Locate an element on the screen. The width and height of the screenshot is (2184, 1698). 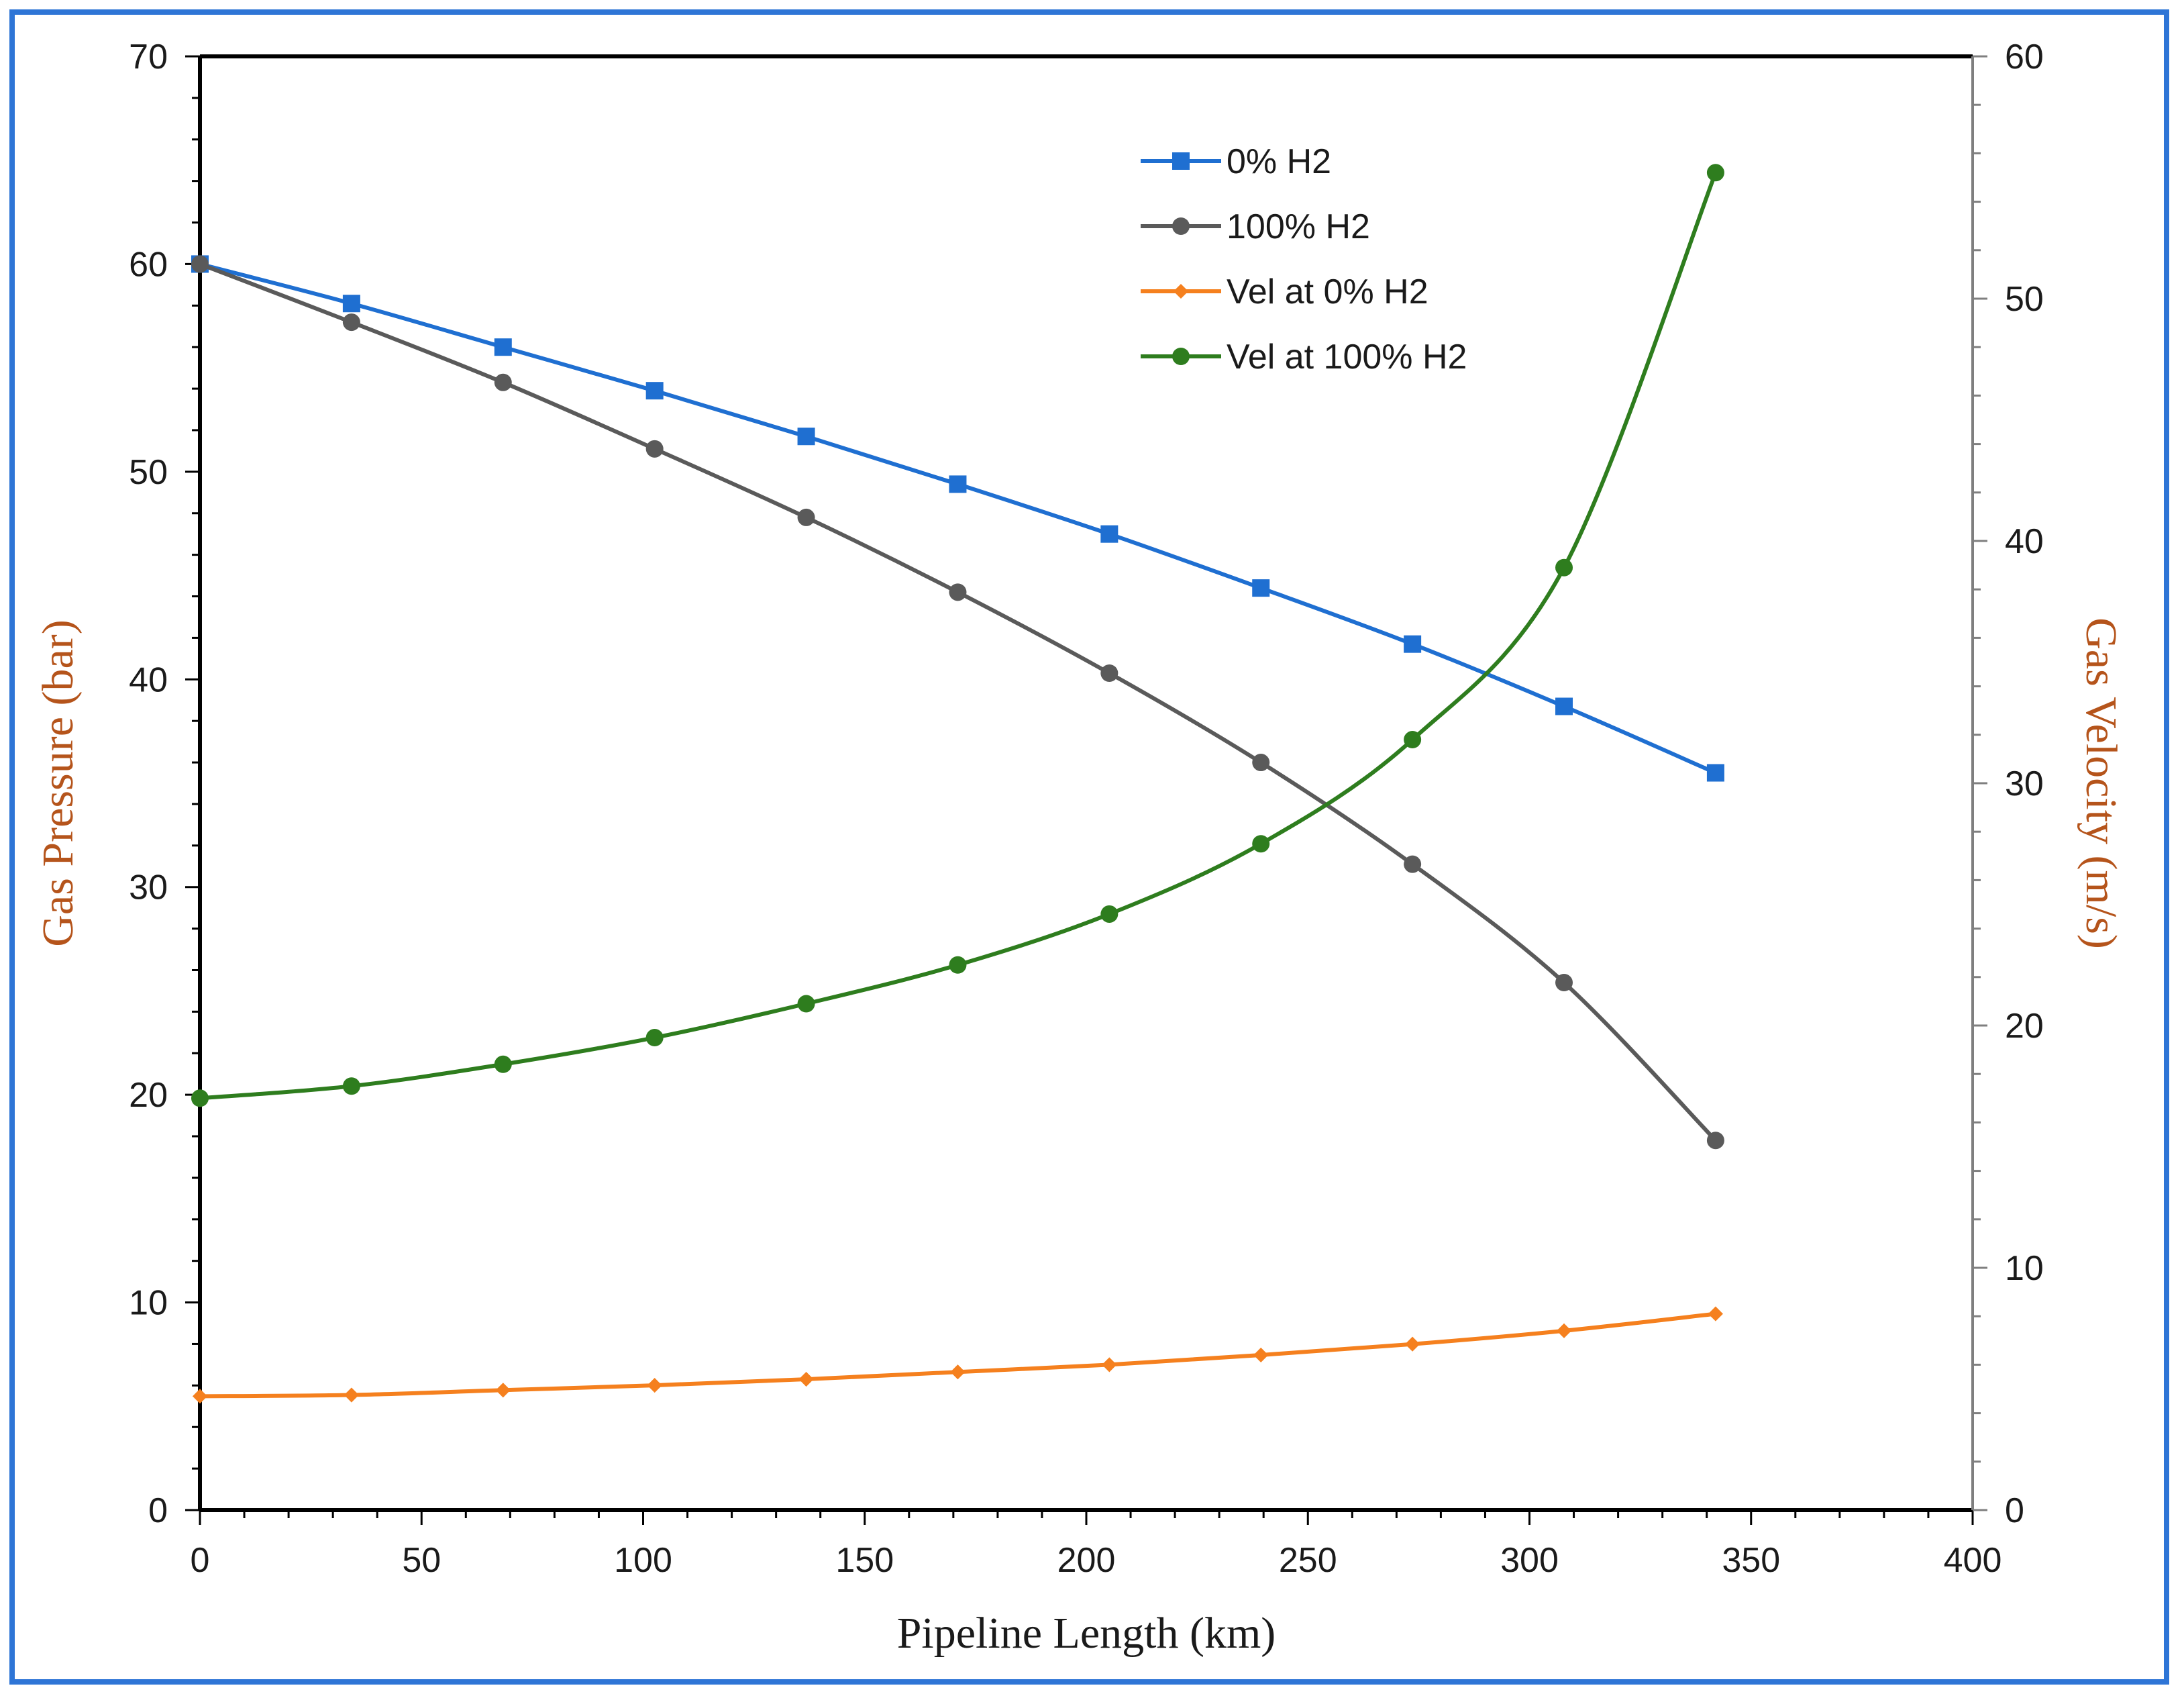
x-tick-label: 50 is located at coordinates (421, 1560).